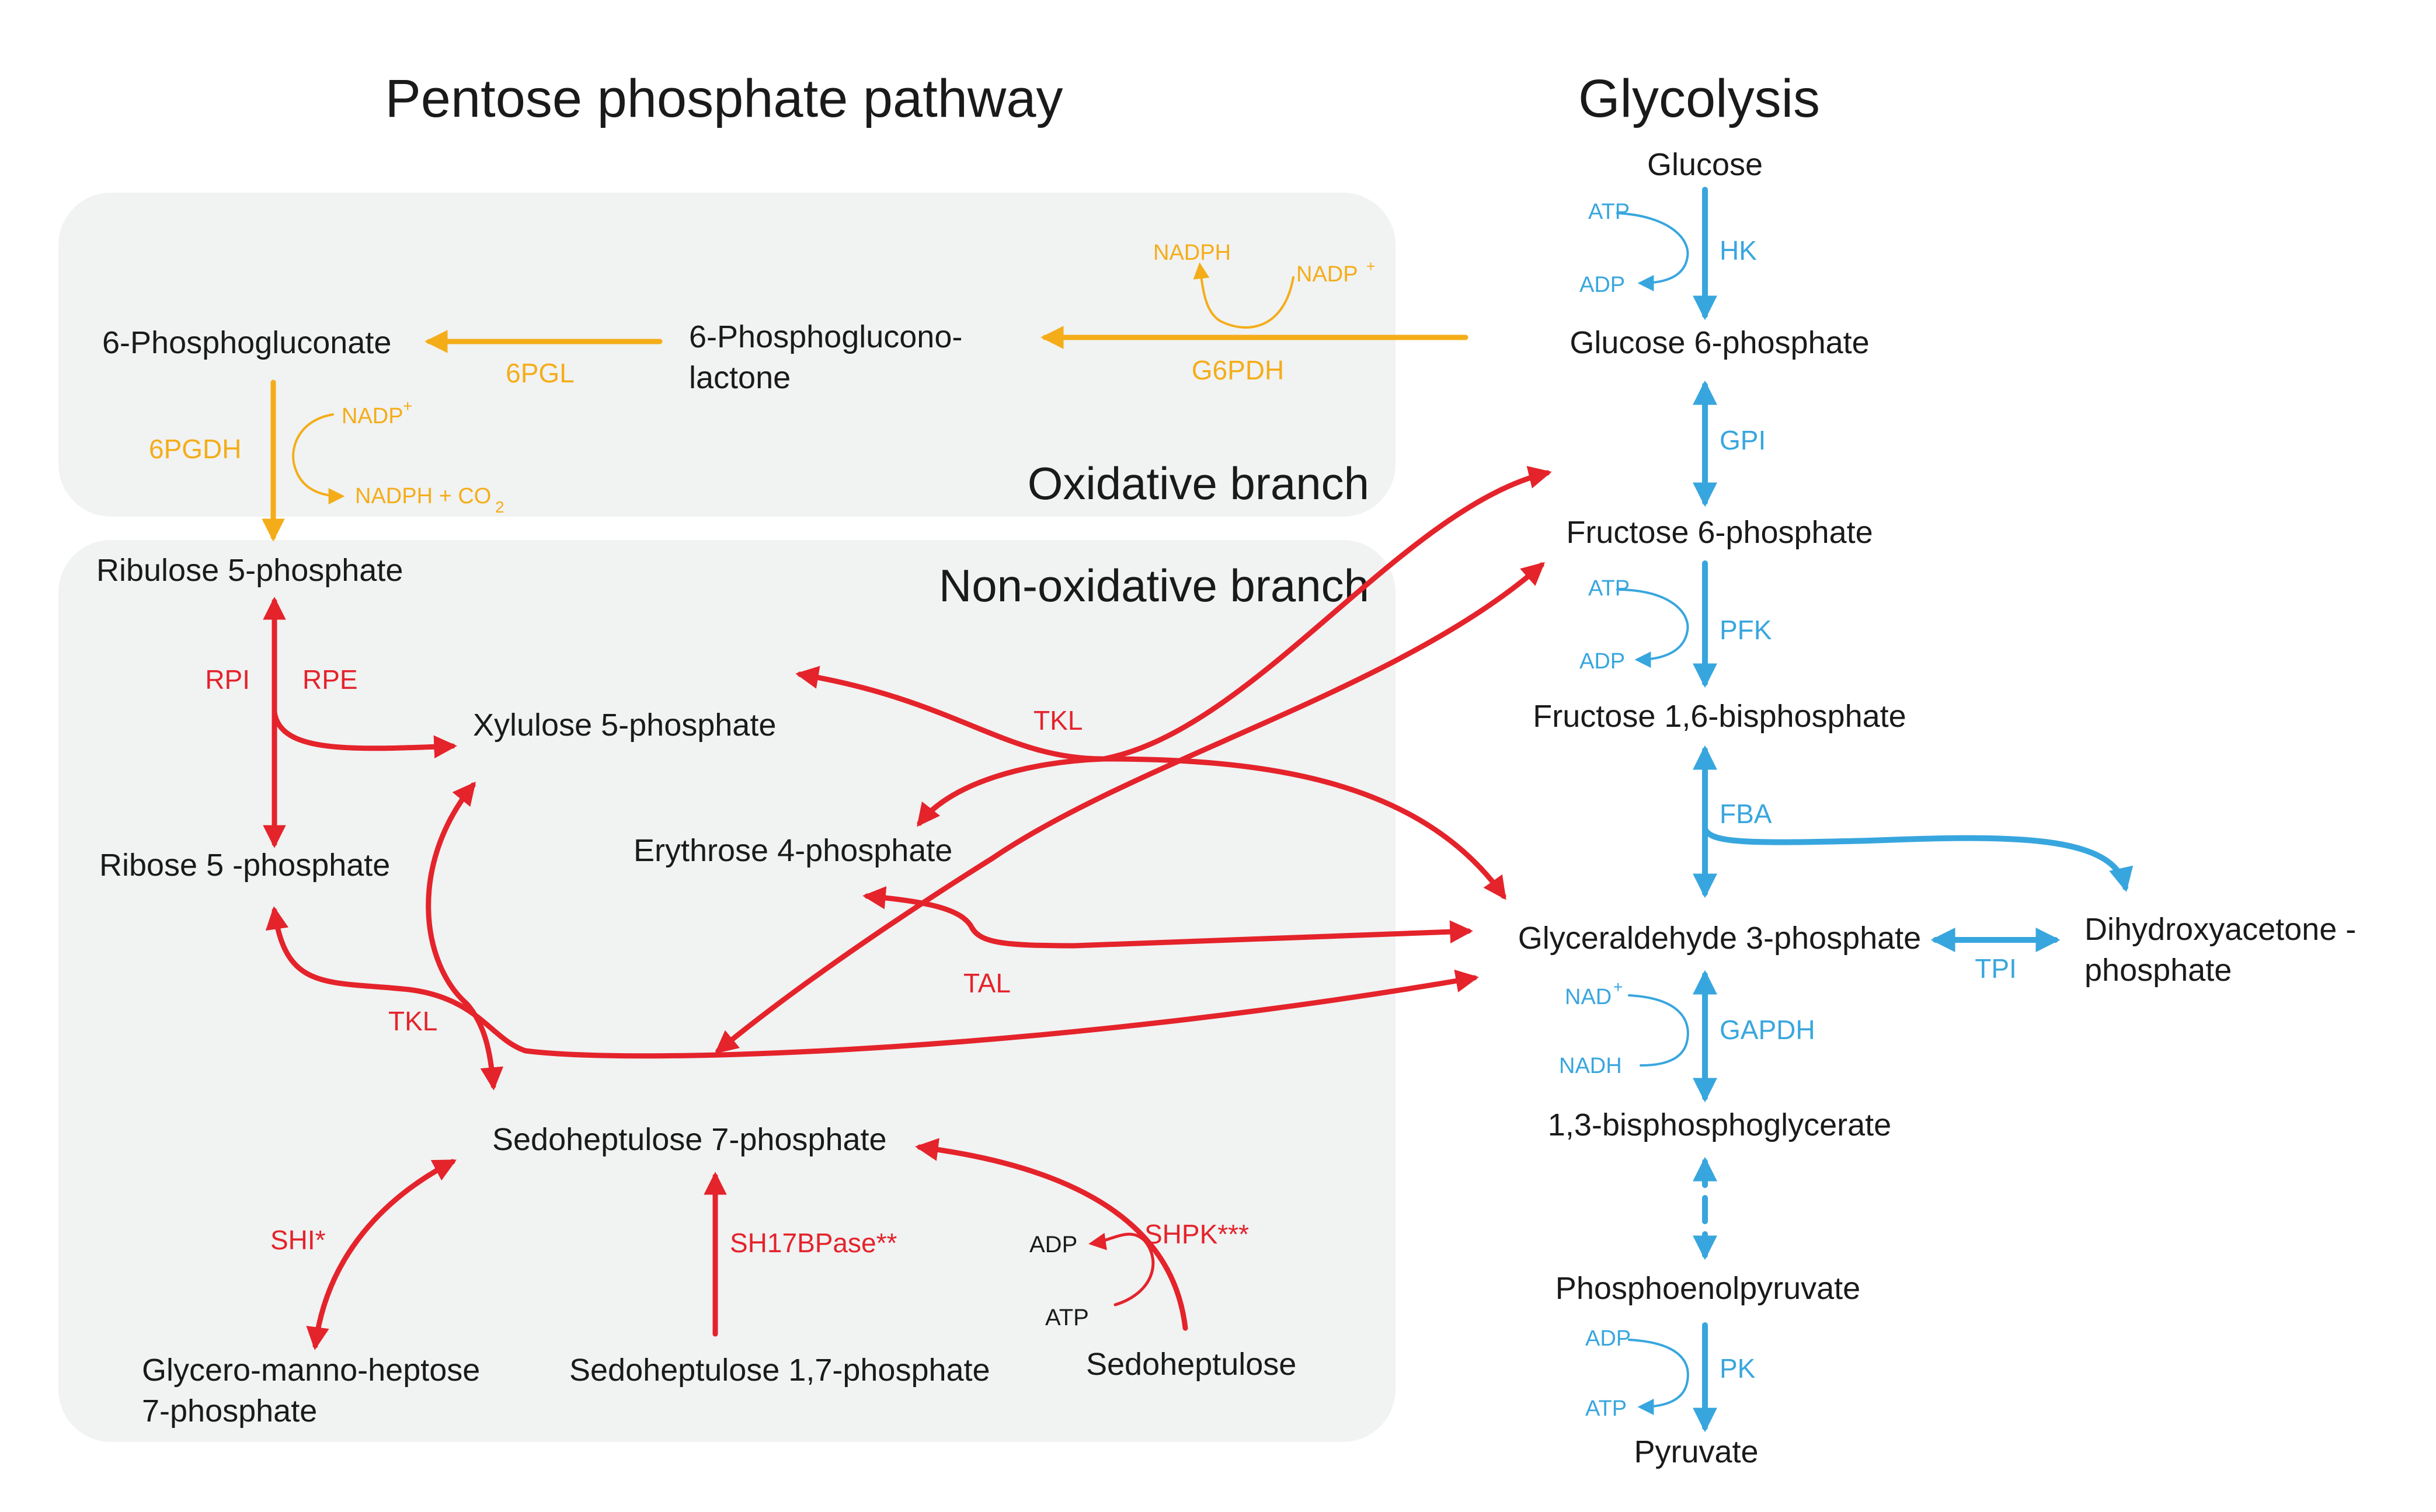 The image size is (2436, 1512). I want to click on cofactor-hk-adp: ADP, so click(1602, 285).